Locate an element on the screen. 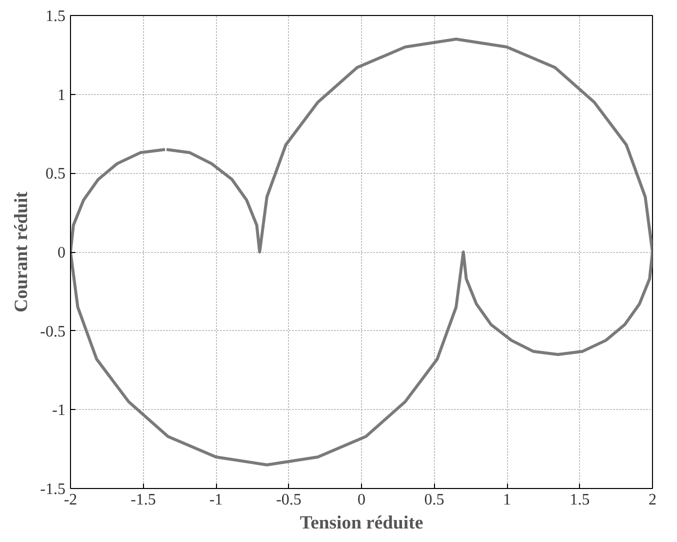 Image resolution: width=677 pixels, height=542 pixels. x-tick-label: -1 is located at coordinates (216, 500).